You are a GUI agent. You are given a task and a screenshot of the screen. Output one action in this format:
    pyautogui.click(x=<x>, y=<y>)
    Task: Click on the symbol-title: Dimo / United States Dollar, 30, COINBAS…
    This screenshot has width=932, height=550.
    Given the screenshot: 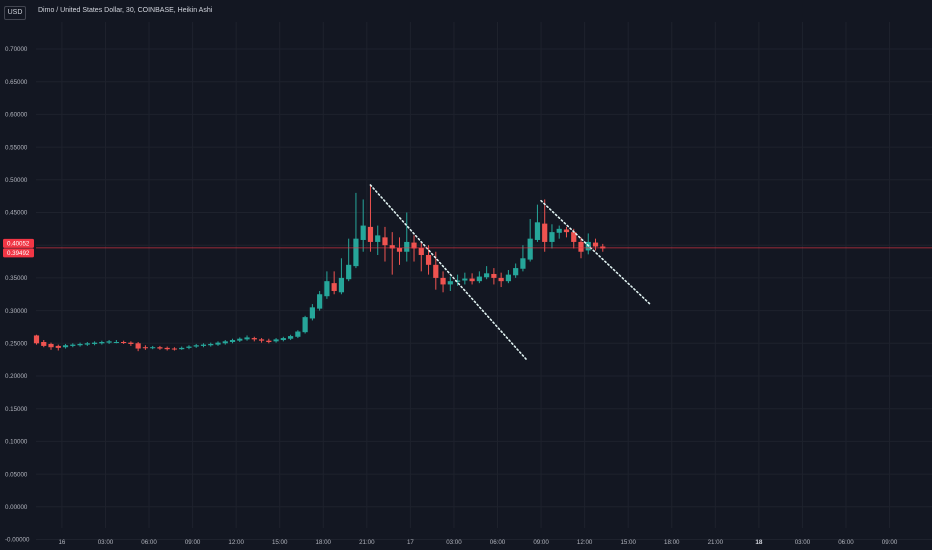 What is the action you would take?
    pyautogui.click(x=125, y=10)
    